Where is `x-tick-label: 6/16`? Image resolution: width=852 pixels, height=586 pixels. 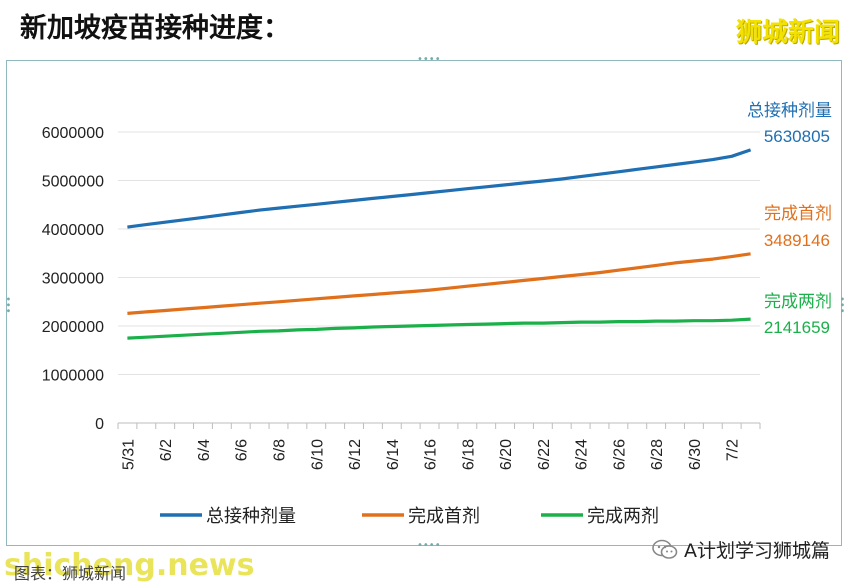 x-tick-label: 6/16 is located at coordinates (431, 454).